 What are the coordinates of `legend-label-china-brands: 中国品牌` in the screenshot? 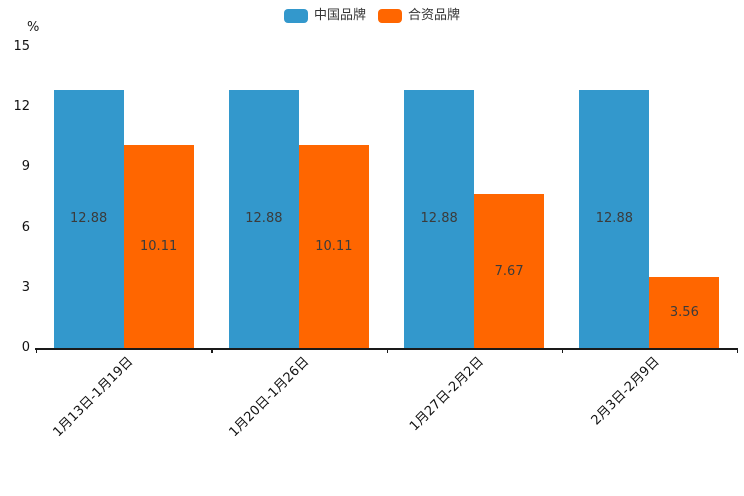 It's located at (339, 15).